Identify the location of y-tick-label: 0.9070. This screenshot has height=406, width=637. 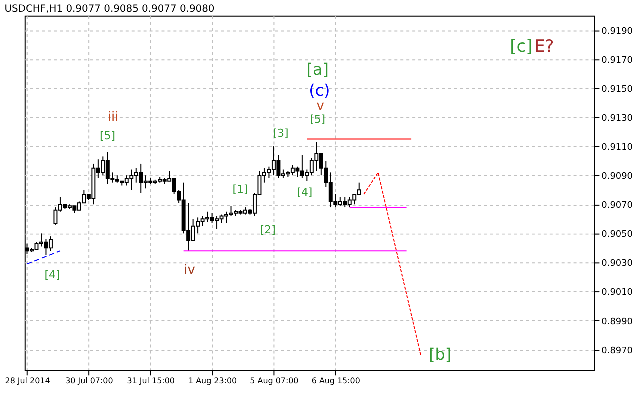
(618, 206).